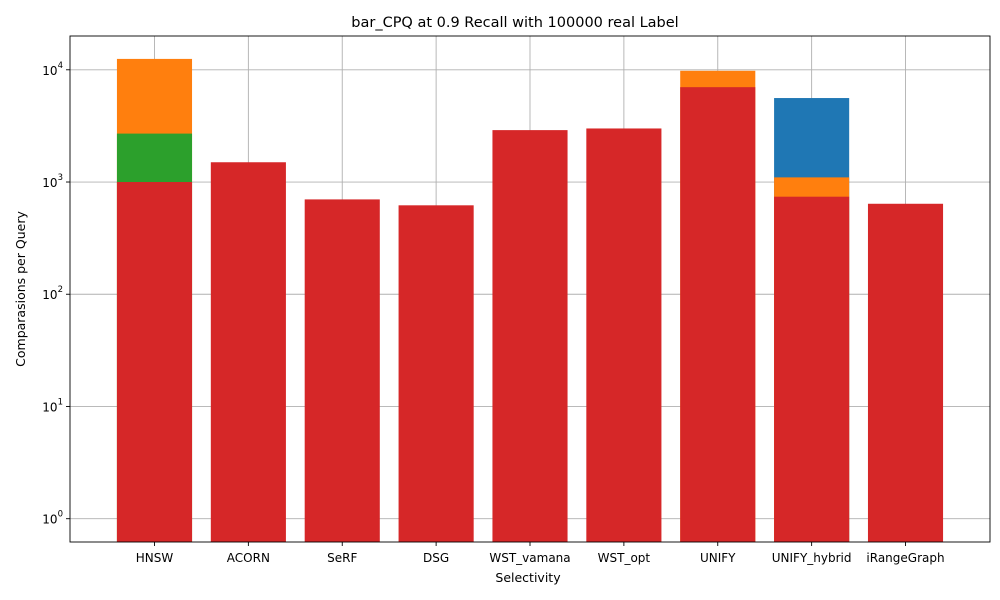 The height and width of the screenshot is (600, 1000). I want to click on x-axis-label: Selectivity, so click(528, 577).